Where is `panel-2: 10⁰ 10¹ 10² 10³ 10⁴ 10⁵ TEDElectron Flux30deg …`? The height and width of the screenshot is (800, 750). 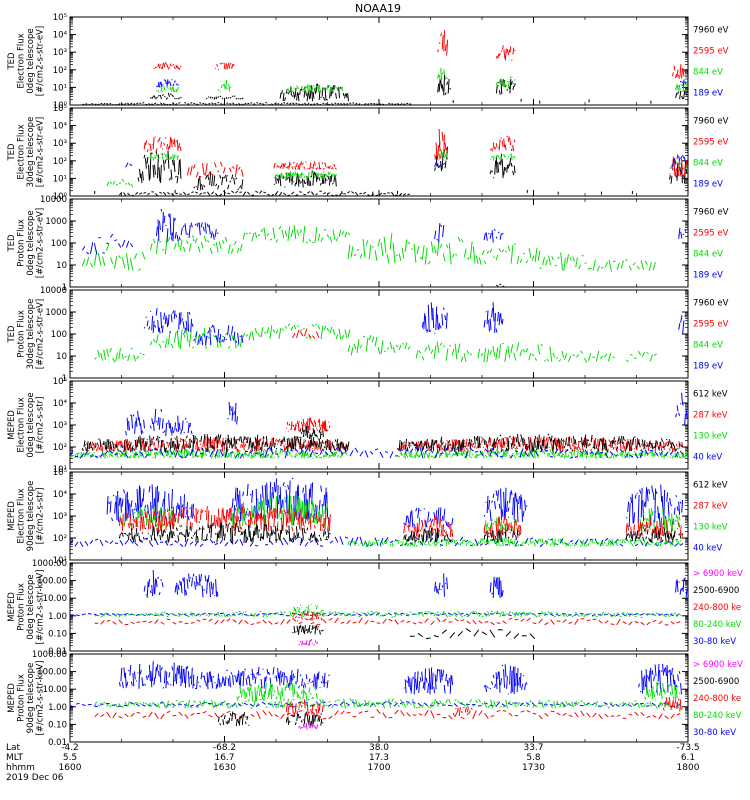 panel-2: 10⁰ 10¹ 10² 10³ 10⁴ 10⁵ TEDElectron Flux30deg … is located at coordinates (368, 153).